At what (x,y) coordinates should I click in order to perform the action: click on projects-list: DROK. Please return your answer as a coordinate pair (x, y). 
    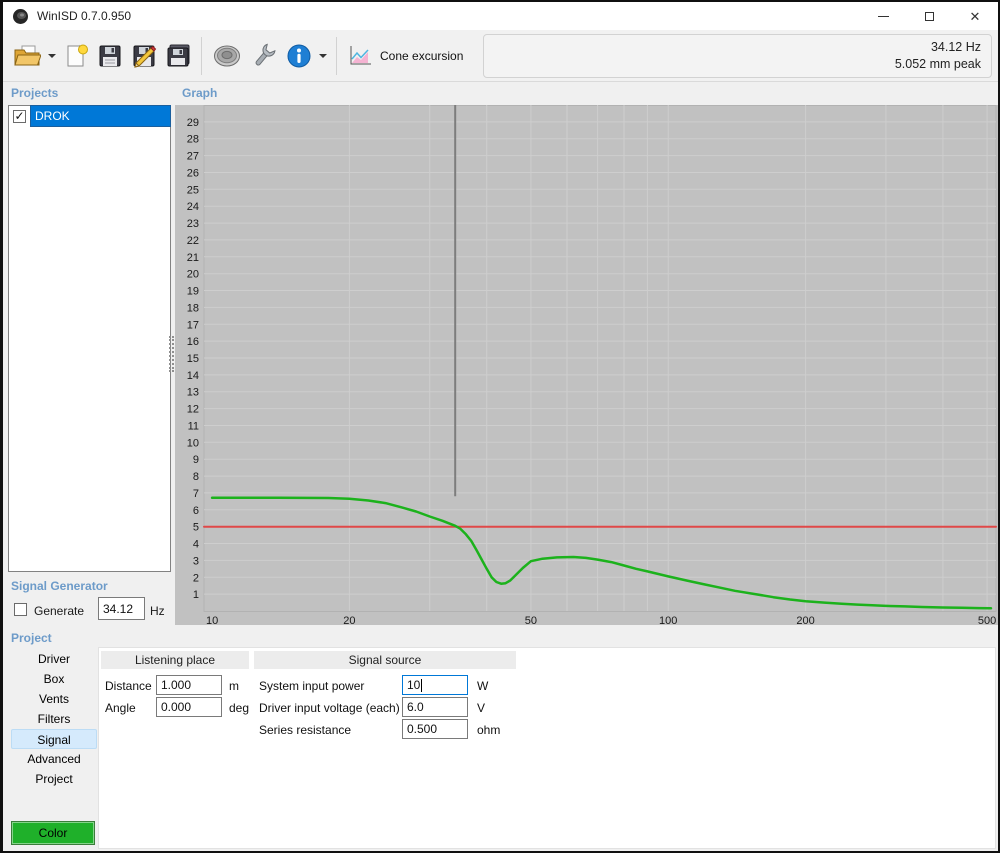
    Looking at the image, I should click on (89, 338).